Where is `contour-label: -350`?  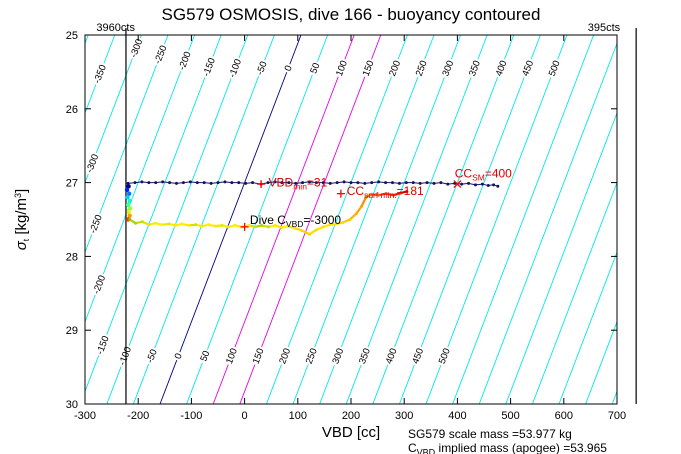
contour-label: -350 is located at coordinates (100, 74).